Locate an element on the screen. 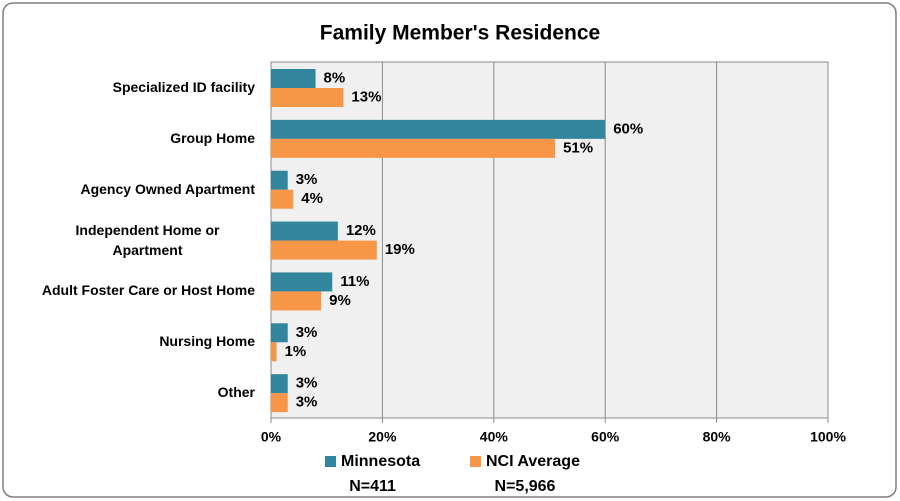 The image size is (900, 501). y-tick-label: Adult Foster Care or Host Home is located at coordinates (148, 290).